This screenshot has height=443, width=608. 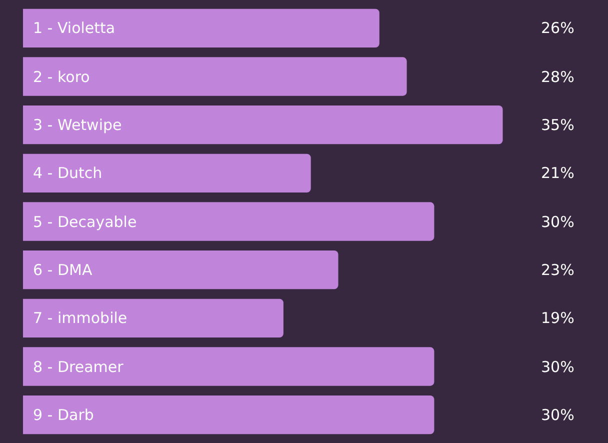 What do you see at coordinates (63, 270) in the screenshot?
I see `y-tick-label: 6 - DMA` at bounding box center [63, 270].